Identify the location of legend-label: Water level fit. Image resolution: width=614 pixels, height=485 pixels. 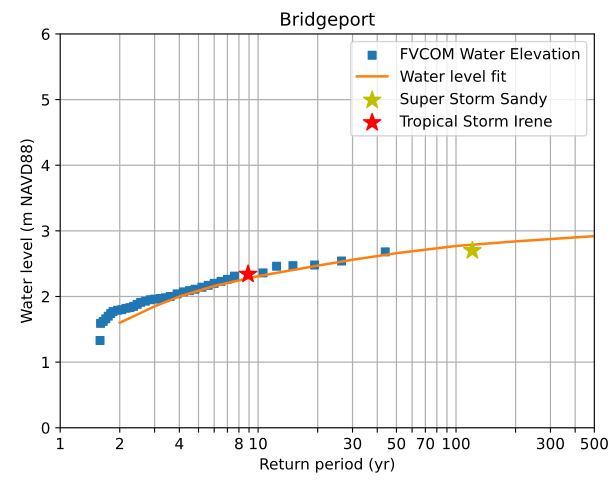
(453, 76).